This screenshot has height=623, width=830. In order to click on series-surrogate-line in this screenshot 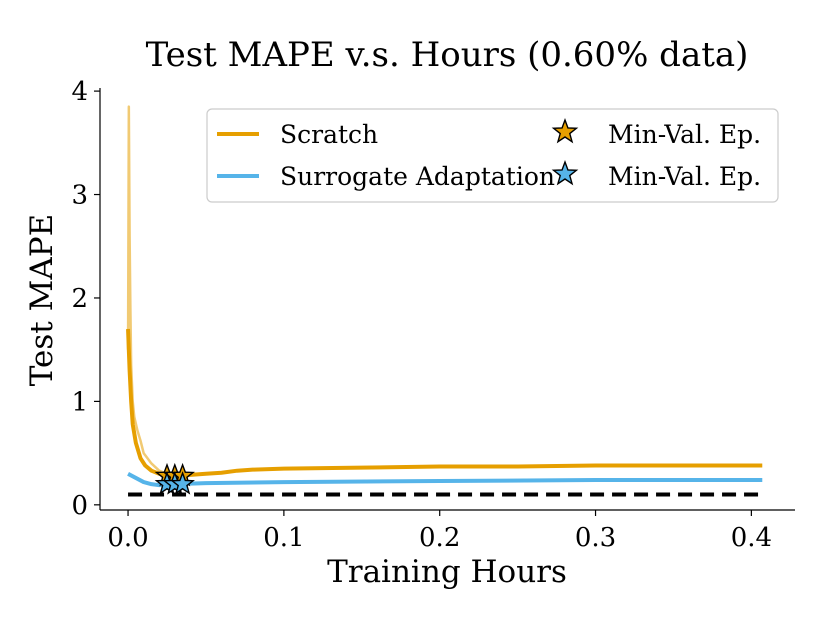, I will do `click(445, 480)`.